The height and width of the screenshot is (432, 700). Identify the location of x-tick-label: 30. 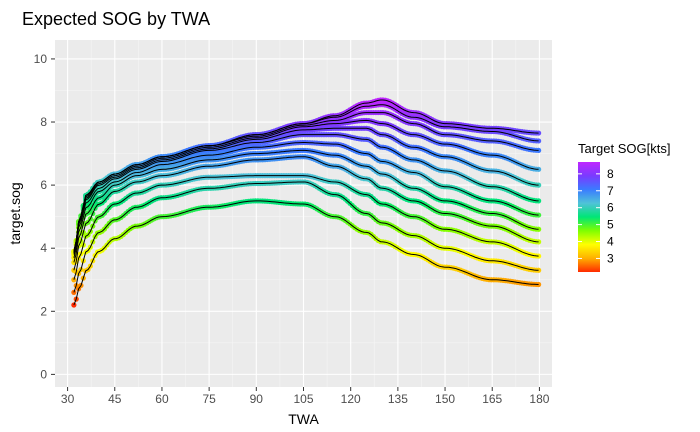
(68, 399).